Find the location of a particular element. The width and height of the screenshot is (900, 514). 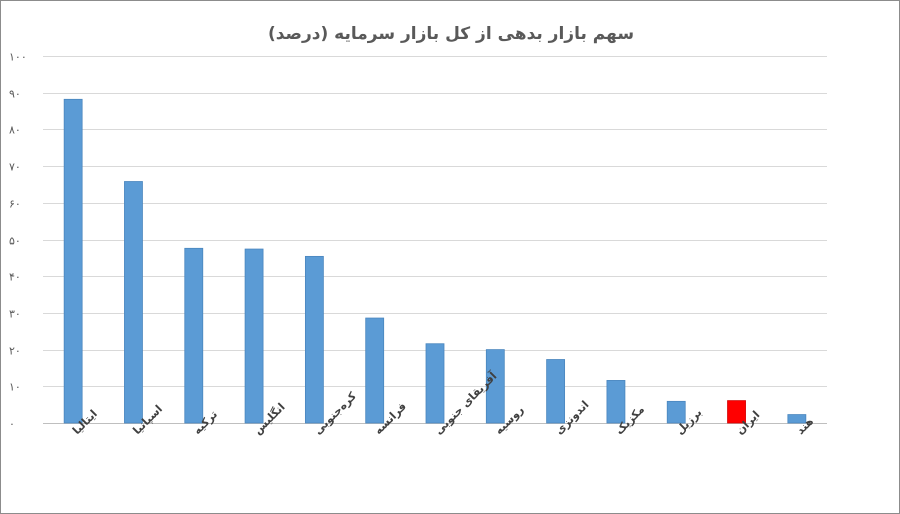

y-tick-label: ۰ is located at coordinates (12, 424).